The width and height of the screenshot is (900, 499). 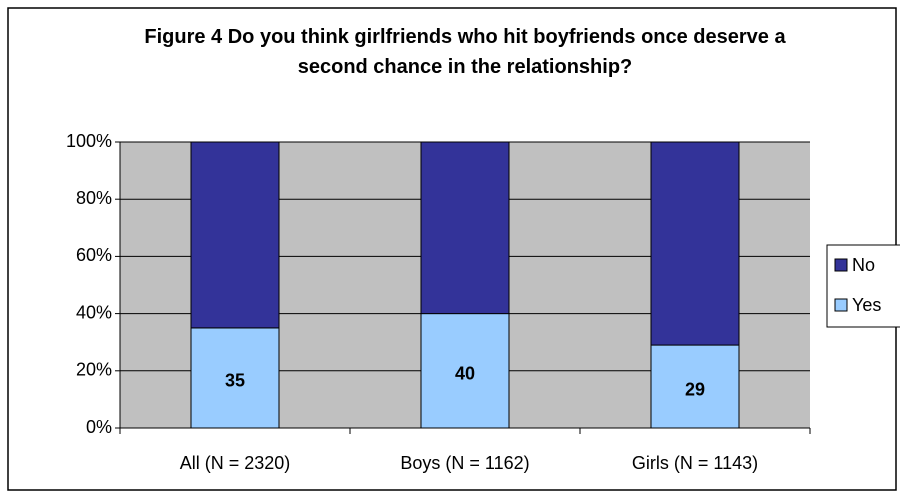 I want to click on y-tick-label: 60%, so click(x=94, y=255).